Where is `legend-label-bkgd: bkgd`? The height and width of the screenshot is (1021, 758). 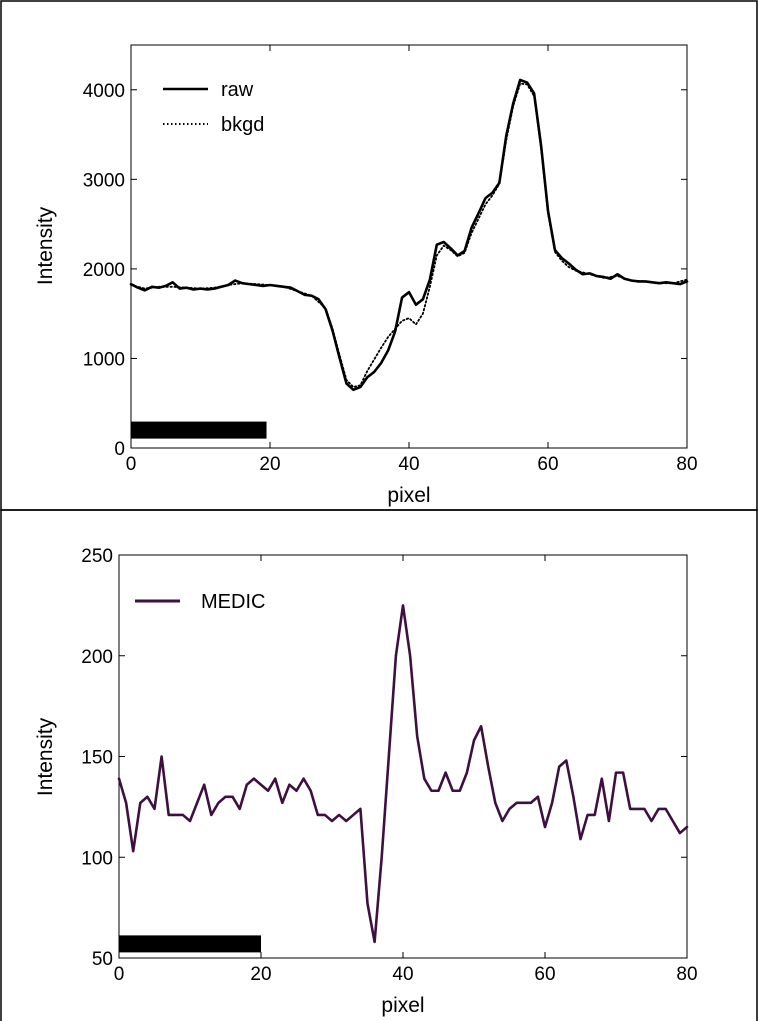 legend-label-bkgd: bkgd is located at coordinates (242, 125).